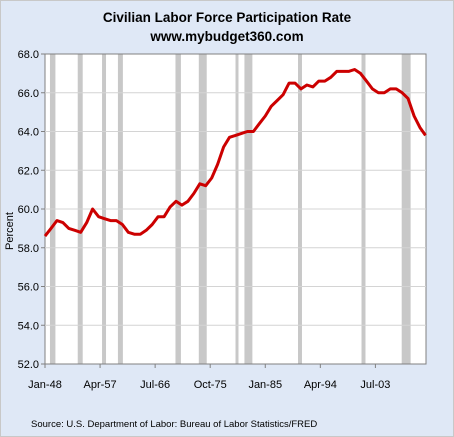 This screenshot has width=454, height=437. What do you see at coordinates (227, 36) in the screenshot?
I see `chart-subtitle: www.mybudget360.com` at bounding box center [227, 36].